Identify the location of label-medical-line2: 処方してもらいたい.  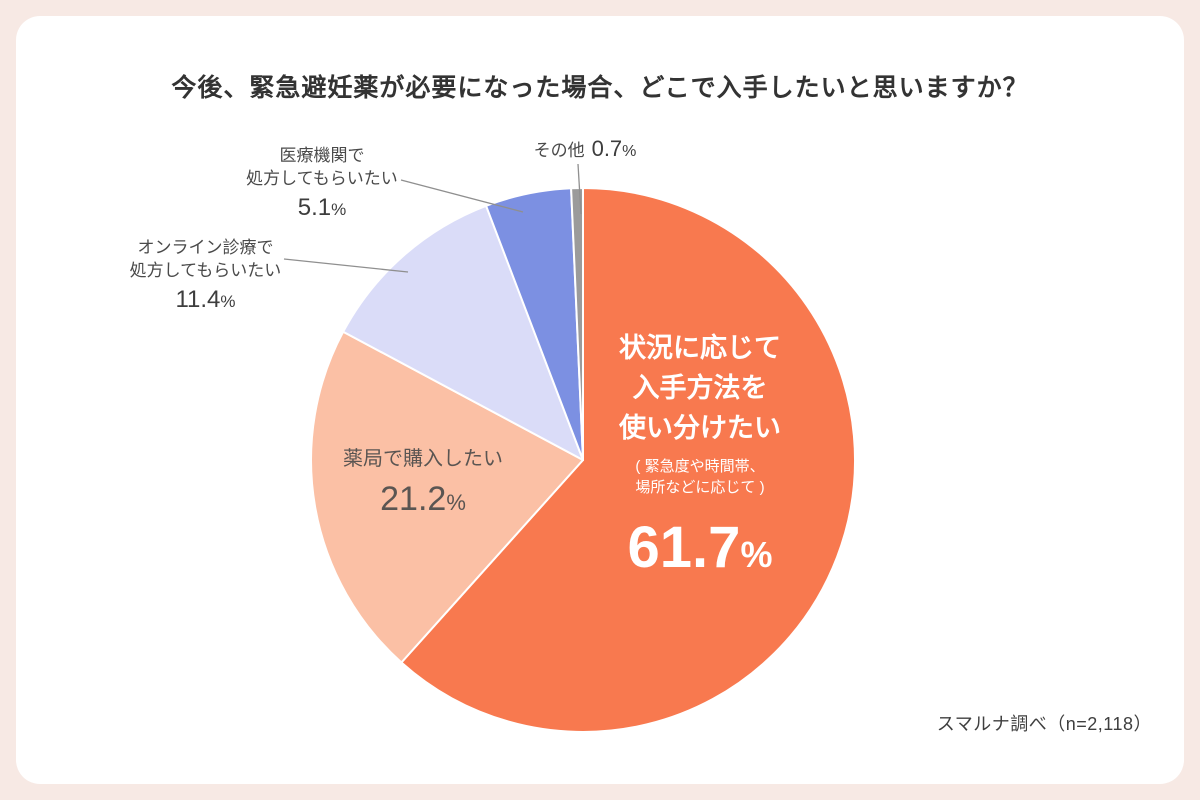
(322, 178).